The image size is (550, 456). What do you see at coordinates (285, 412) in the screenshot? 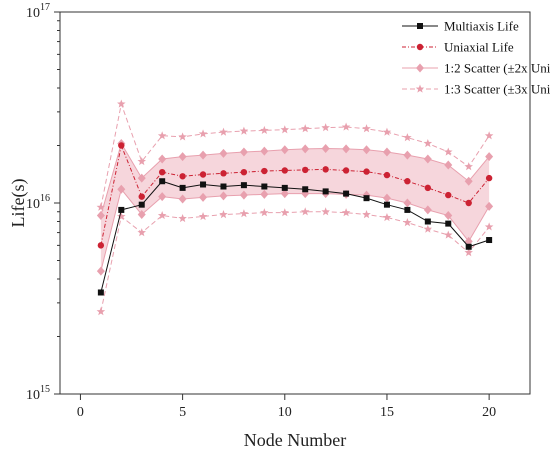
I see `x-tick-label: 10` at bounding box center [285, 412].